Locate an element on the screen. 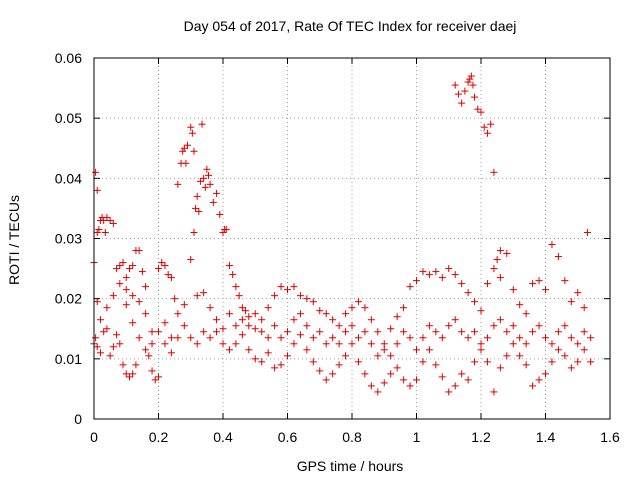  y-tick-label: 0.01 is located at coordinates (68, 359).